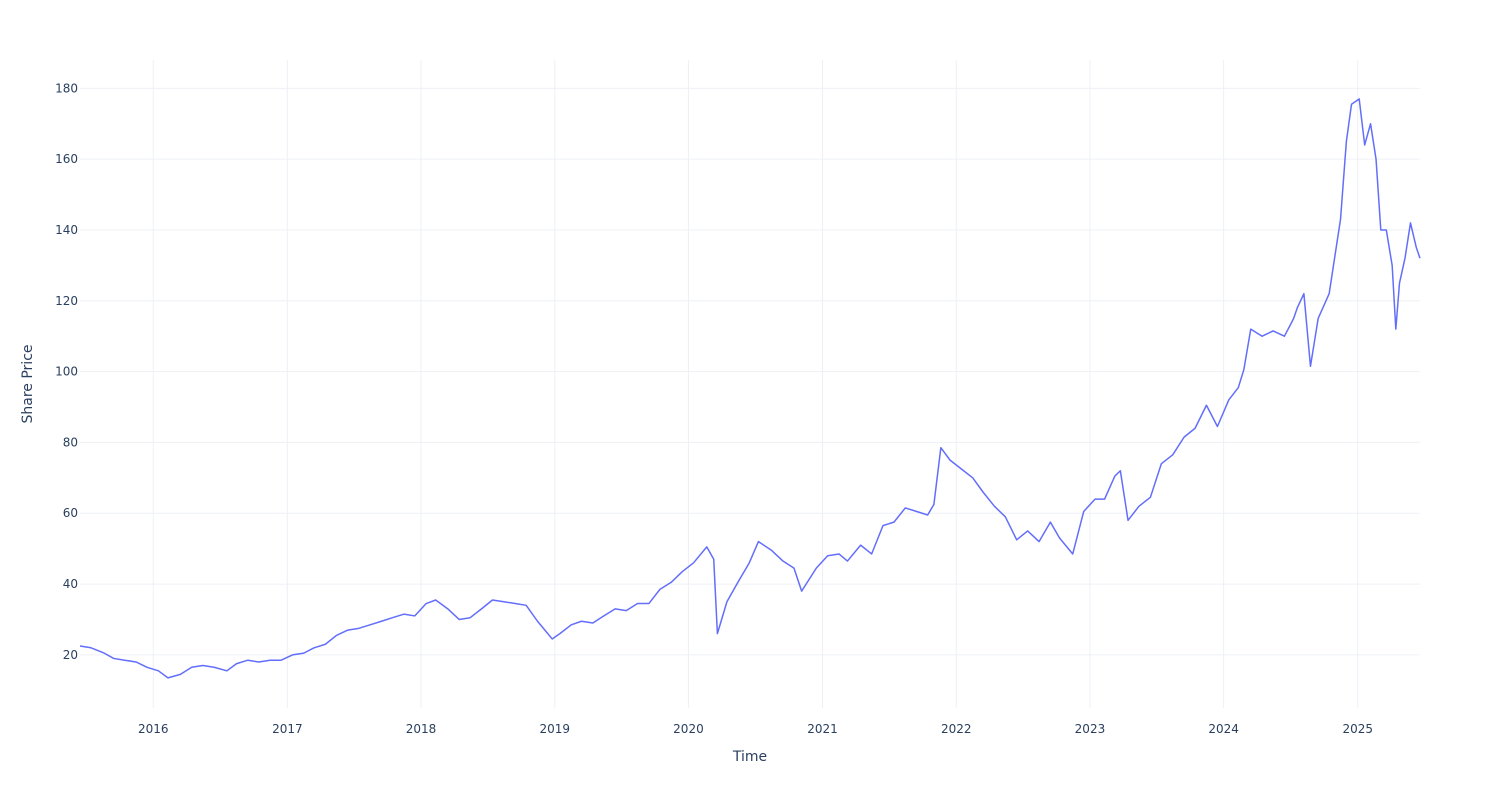  Describe the element at coordinates (66, 88) in the screenshot. I see `y-tick-label: 180` at that location.